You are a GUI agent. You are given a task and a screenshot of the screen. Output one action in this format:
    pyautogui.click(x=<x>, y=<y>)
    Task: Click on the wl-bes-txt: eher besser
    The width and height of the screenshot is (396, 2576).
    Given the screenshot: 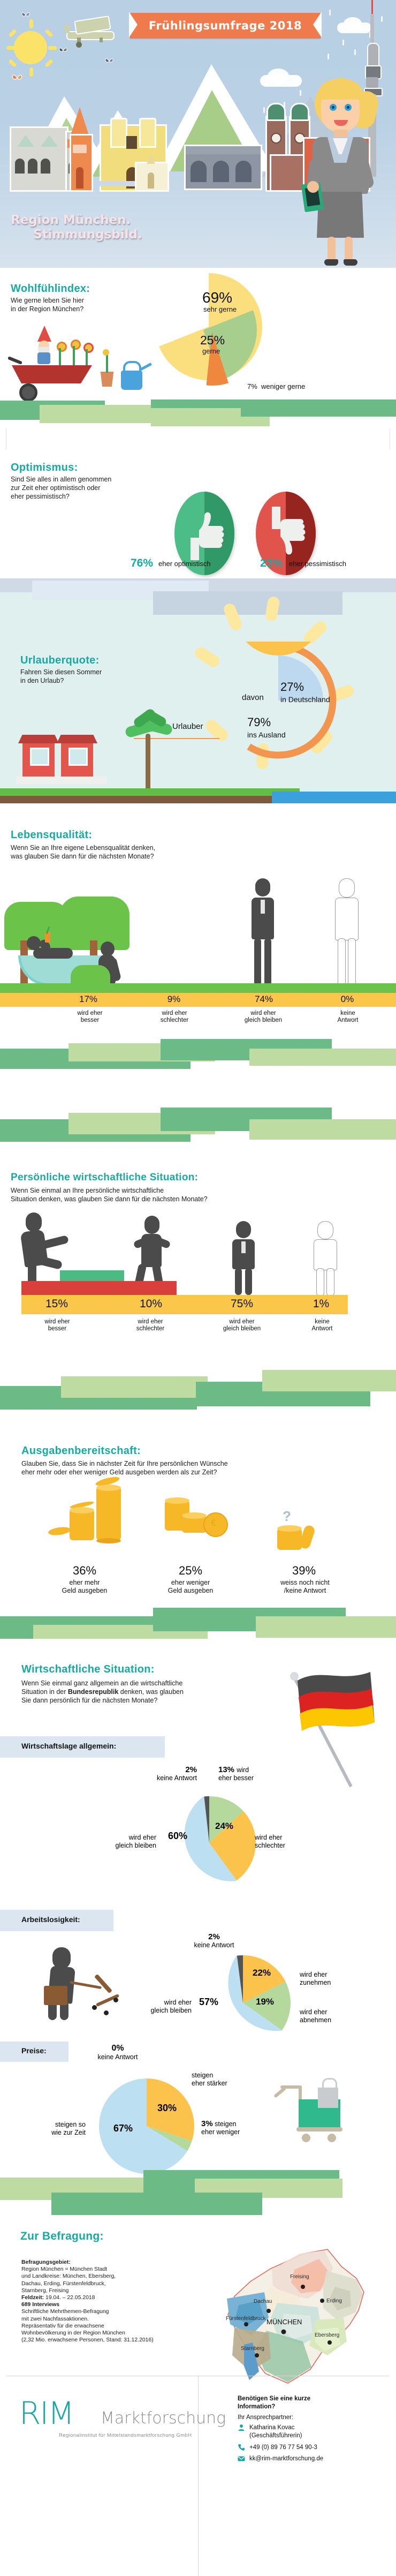 What is the action you would take?
    pyautogui.click(x=236, y=1778)
    